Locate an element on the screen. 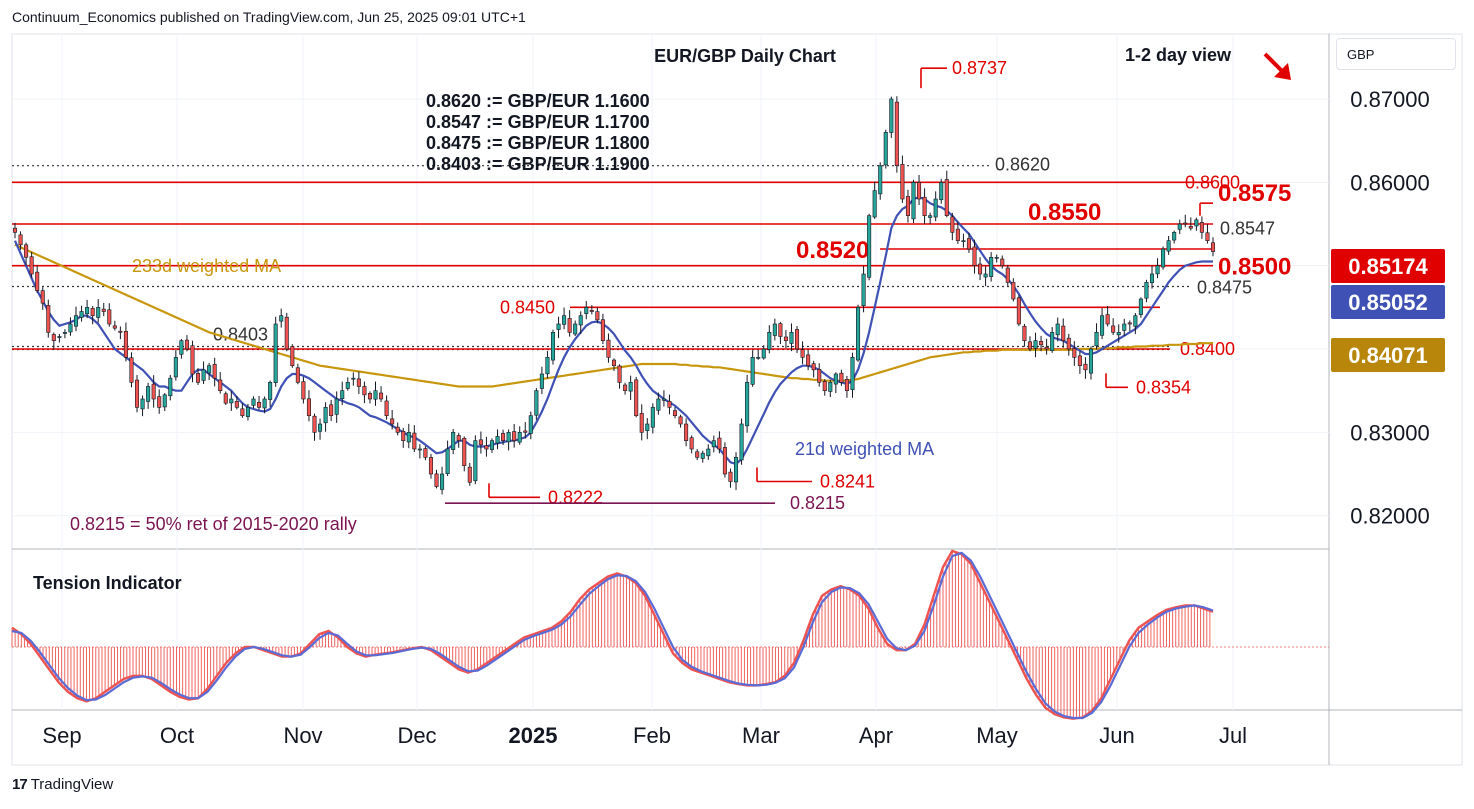 This screenshot has width=1474, height=809. annotation-label: 0.8241 is located at coordinates (847, 482).